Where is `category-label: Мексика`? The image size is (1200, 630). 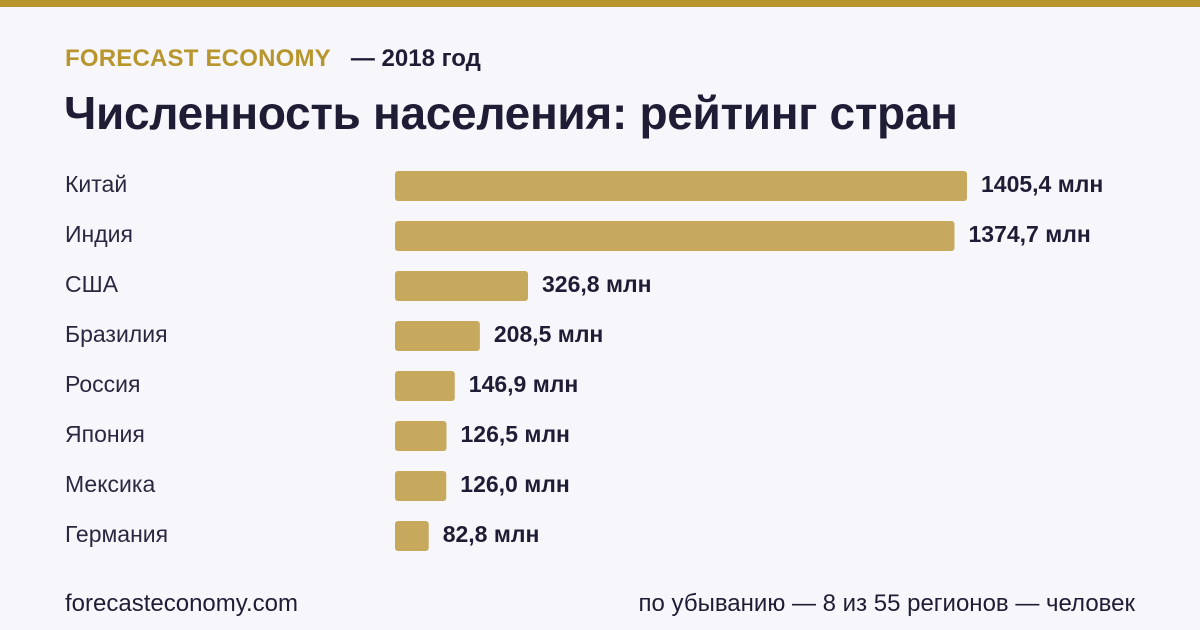
category-label: Мексика is located at coordinates (110, 484).